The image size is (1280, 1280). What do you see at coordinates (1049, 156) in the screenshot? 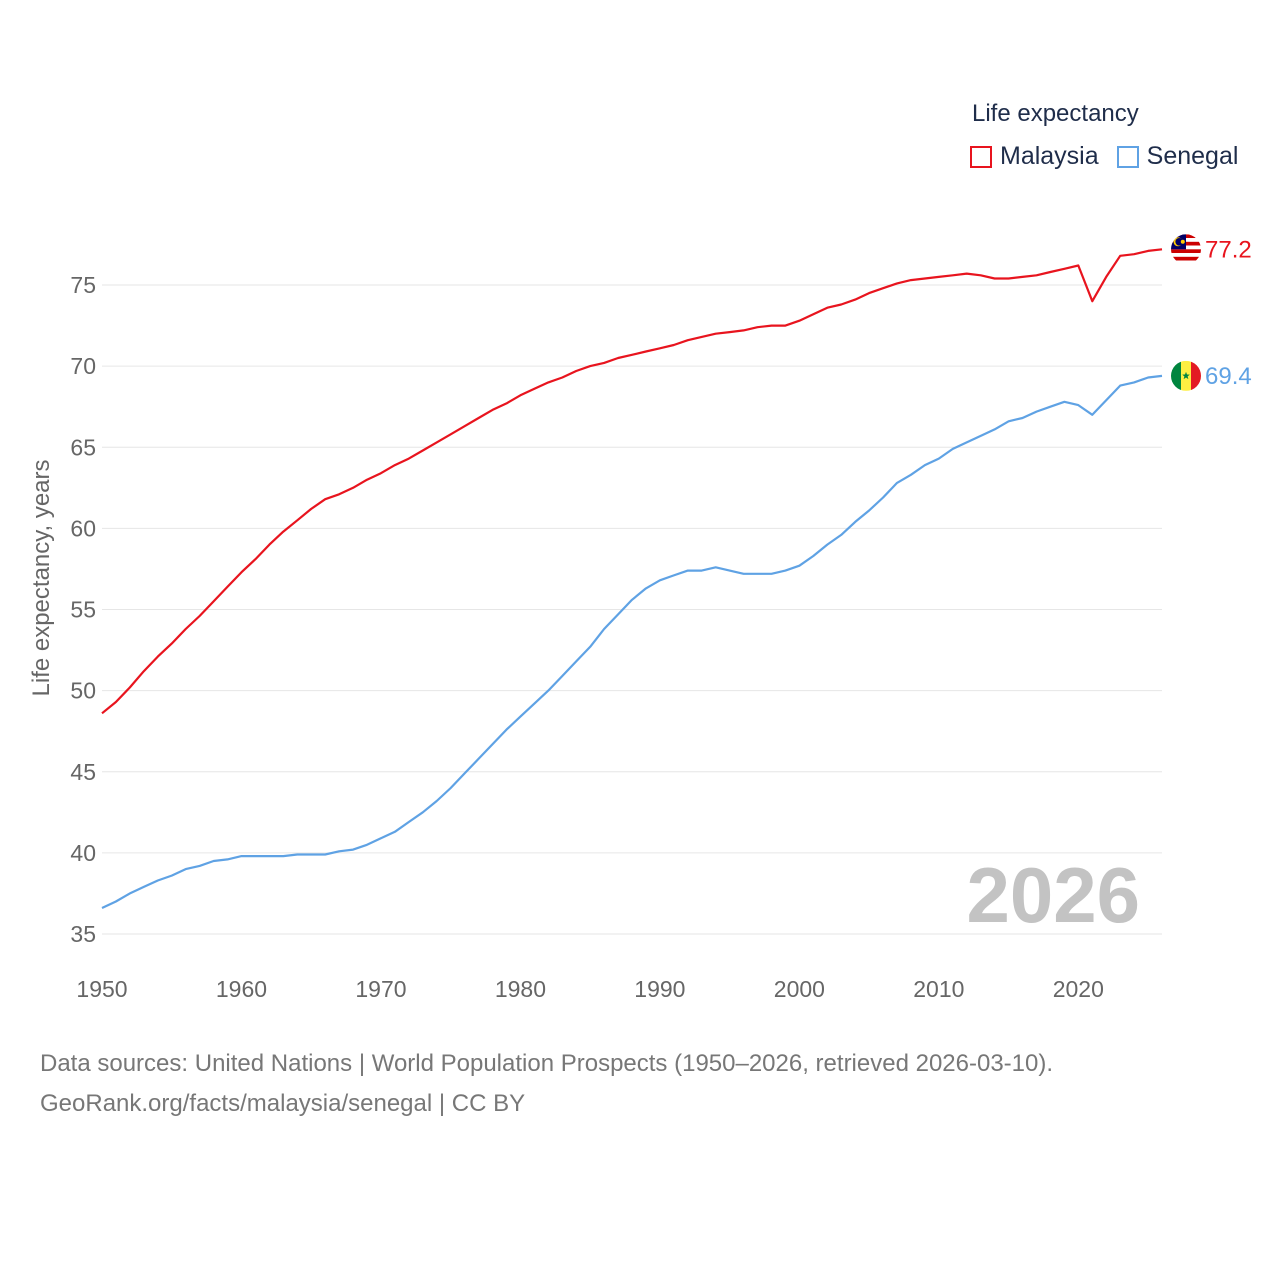
I see `legend-label-malaysia: Malaysia` at bounding box center [1049, 156].